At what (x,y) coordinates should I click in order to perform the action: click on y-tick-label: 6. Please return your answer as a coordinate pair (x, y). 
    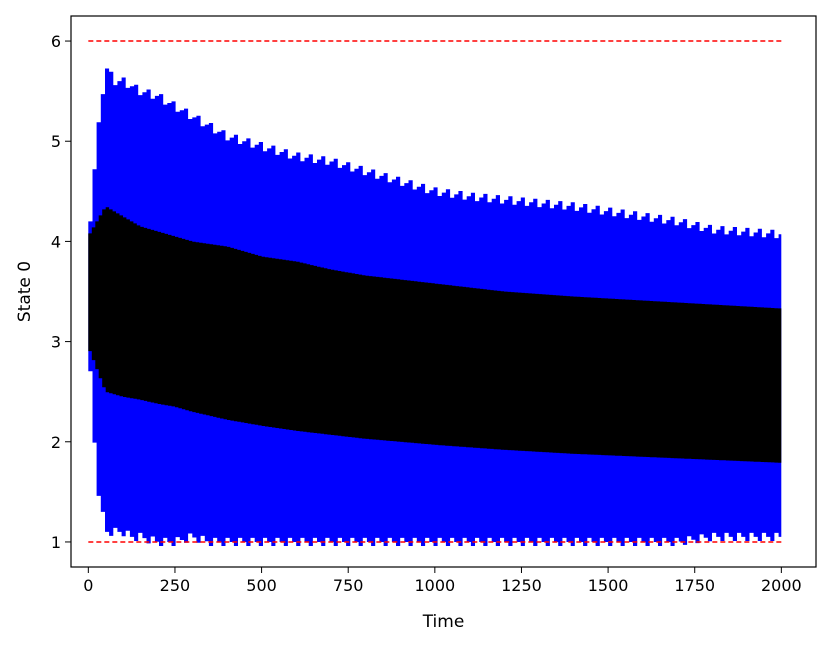
    Looking at the image, I should click on (56, 41).